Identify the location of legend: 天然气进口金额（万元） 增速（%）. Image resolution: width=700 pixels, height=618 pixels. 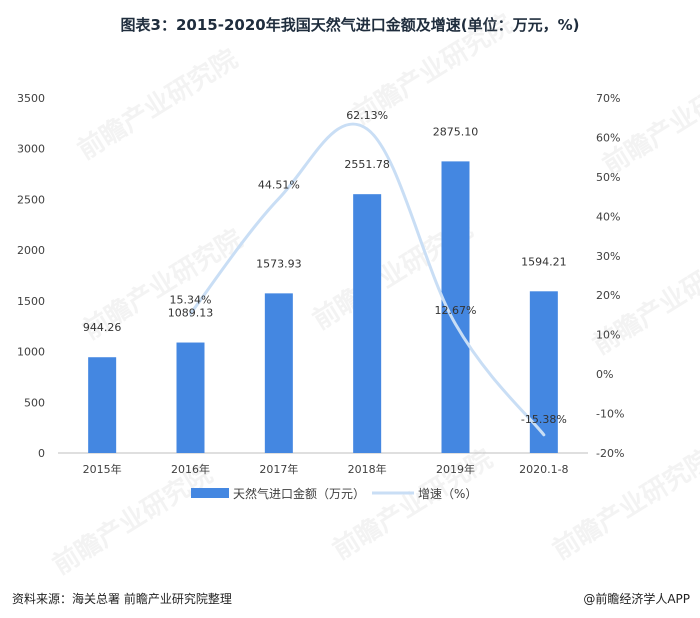
(334, 493).